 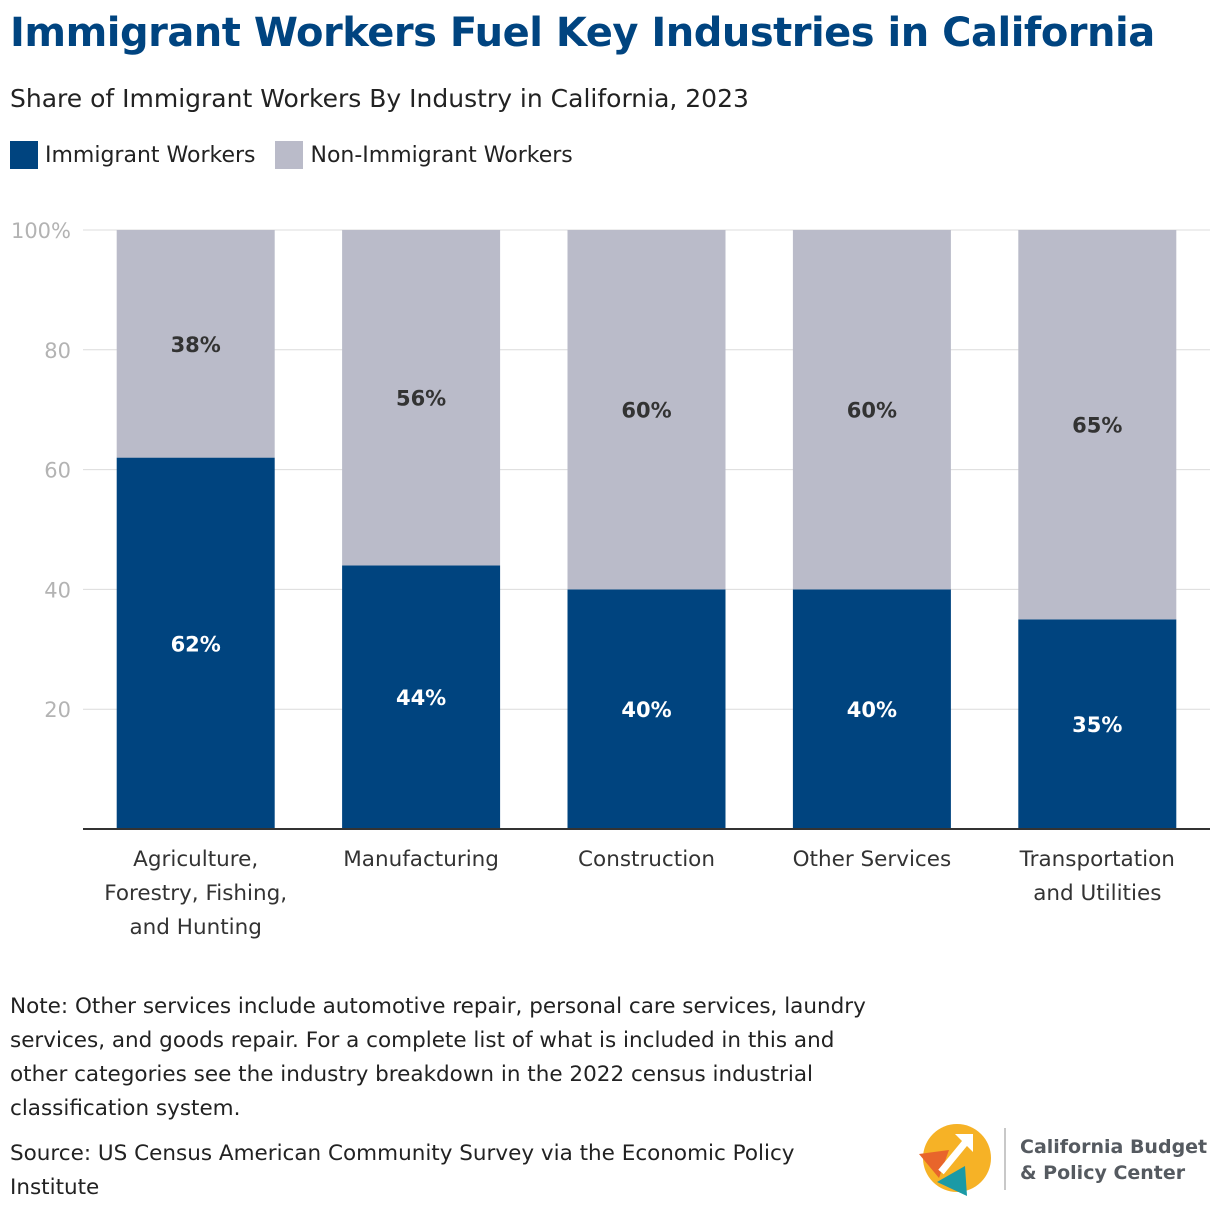 What do you see at coordinates (1103, 1173) in the screenshot?
I see `logo-line-2: & Policy Center` at bounding box center [1103, 1173].